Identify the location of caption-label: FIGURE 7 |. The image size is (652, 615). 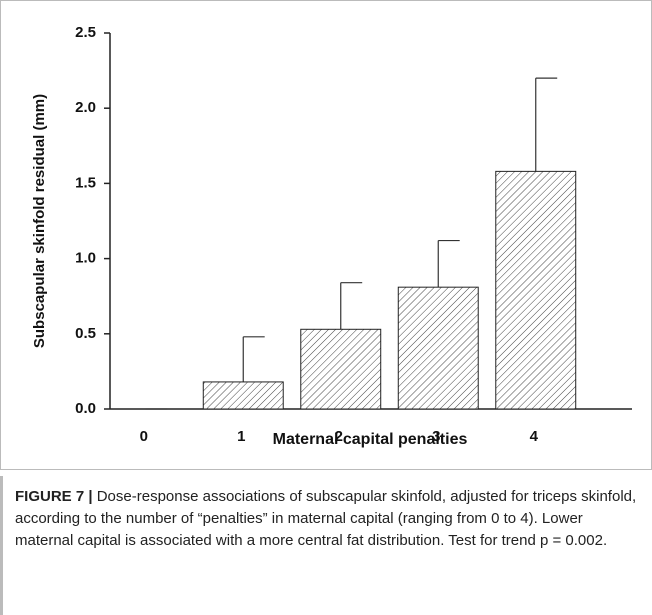
(54, 496).